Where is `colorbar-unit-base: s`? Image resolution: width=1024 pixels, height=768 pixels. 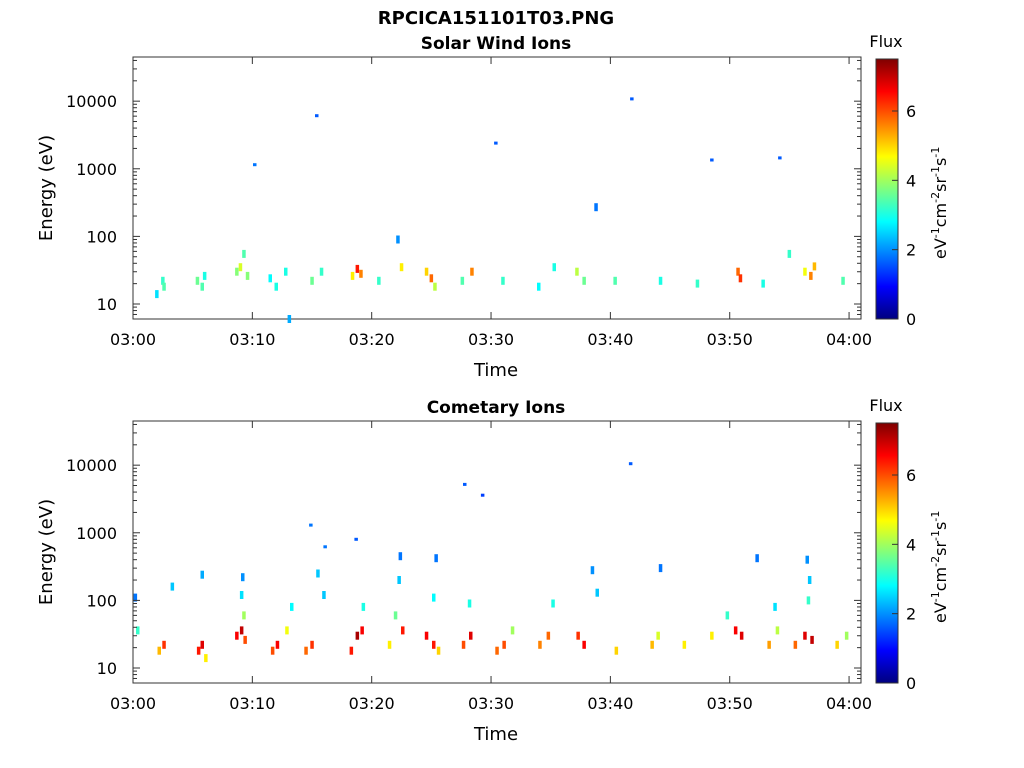
colorbar-unit-base: s is located at coordinates (940, 162).